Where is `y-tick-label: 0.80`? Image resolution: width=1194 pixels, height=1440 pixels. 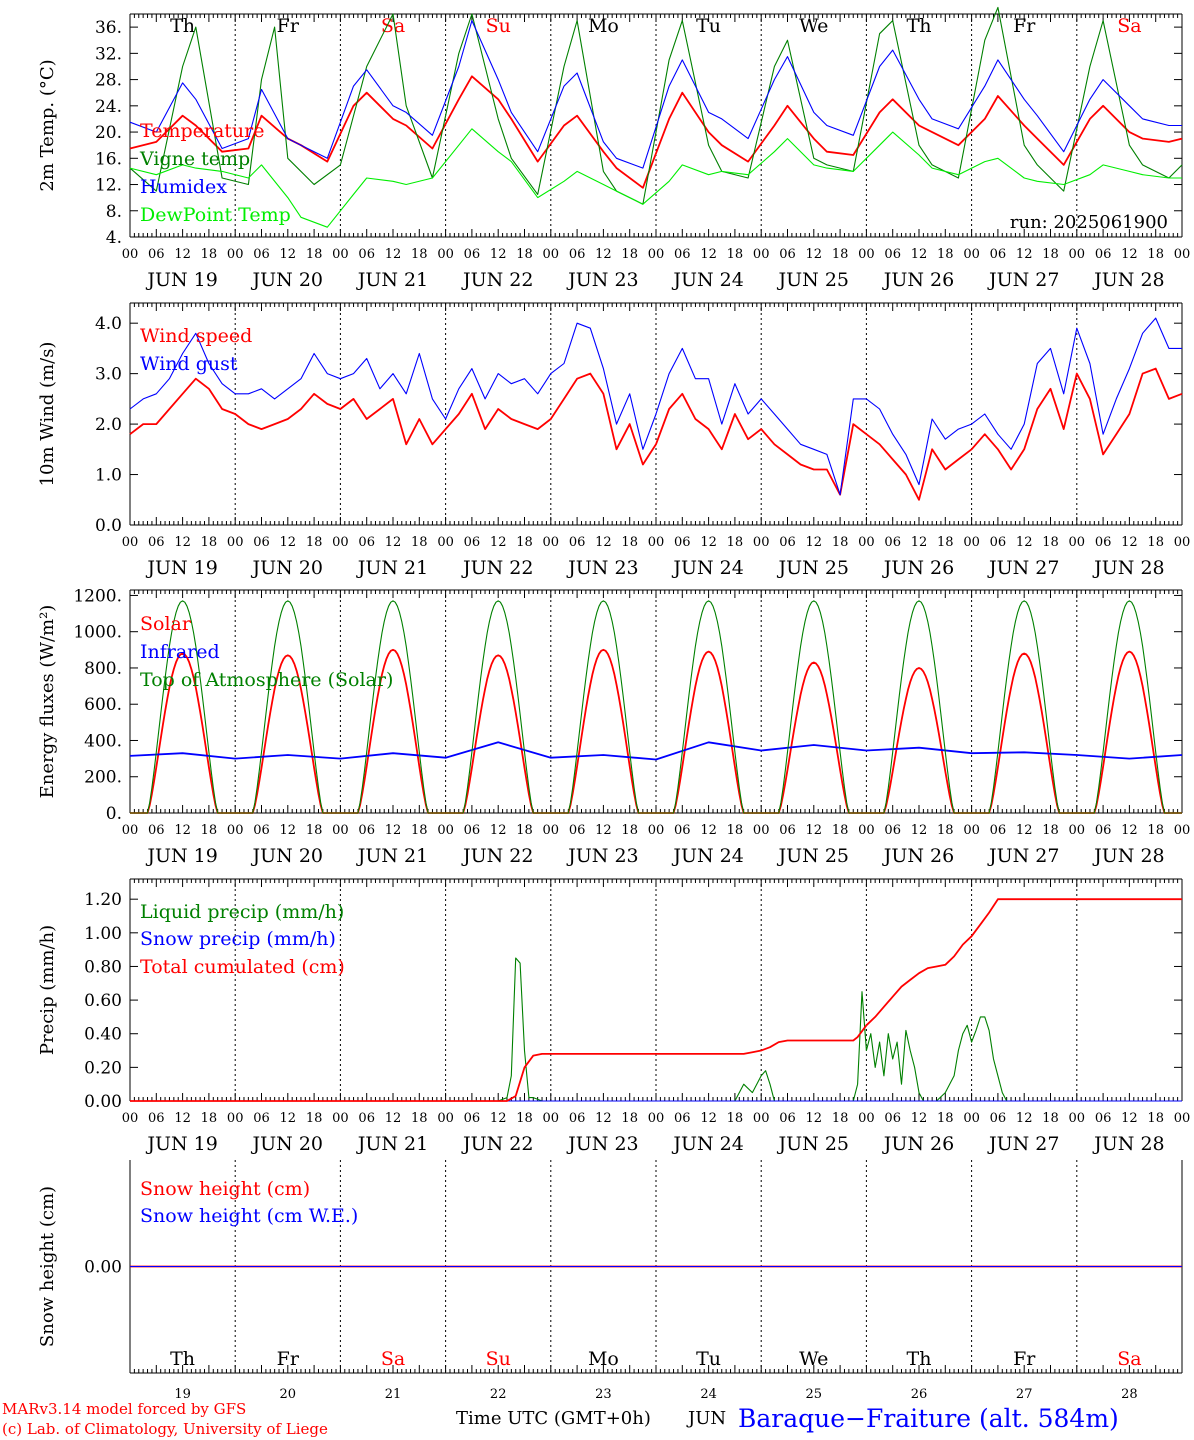 y-tick-label: 0.80 is located at coordinates (103, 967).